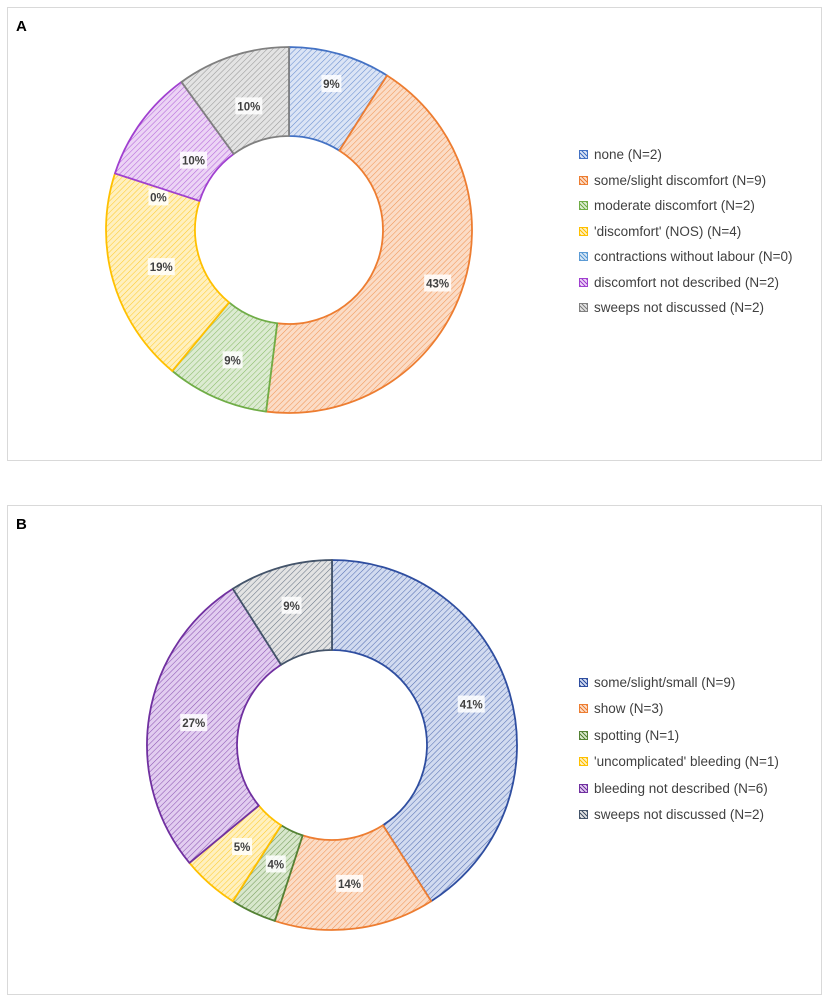 The image size is (829, 1002). What do you see at coordinates (686, 762) in the screenshot?
I see `legend-label: 'uncomplicated' bleeding (N=1)` at bounding box center [686, 762].